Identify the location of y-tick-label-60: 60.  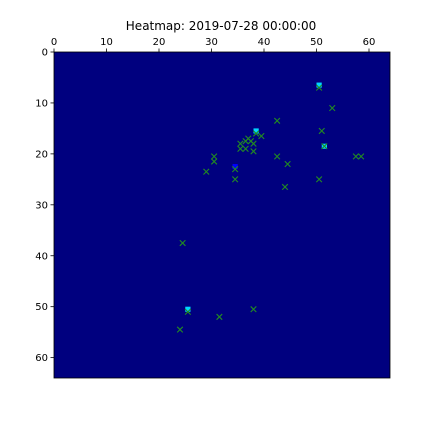
(41, 358).